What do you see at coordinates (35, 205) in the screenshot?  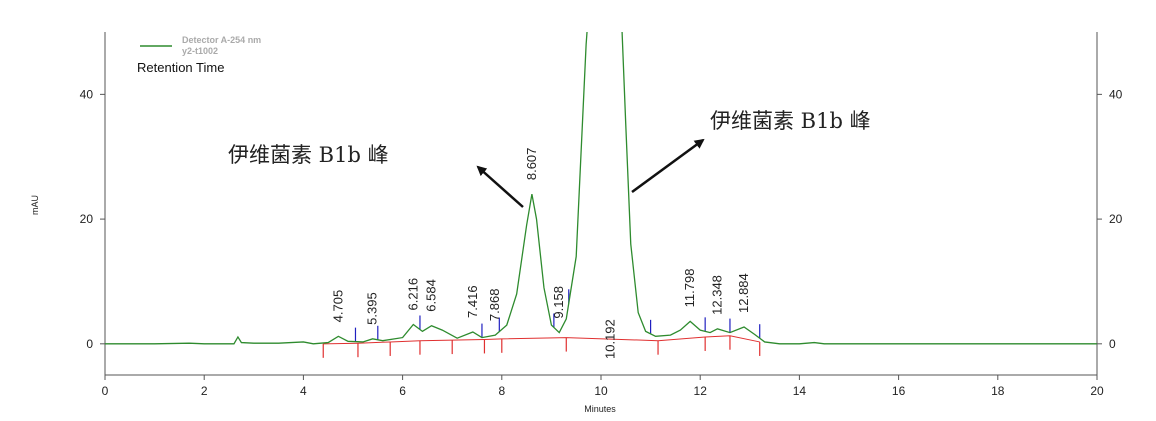 I see `y-axis-label: mAU` at bounding box center [35, 205].